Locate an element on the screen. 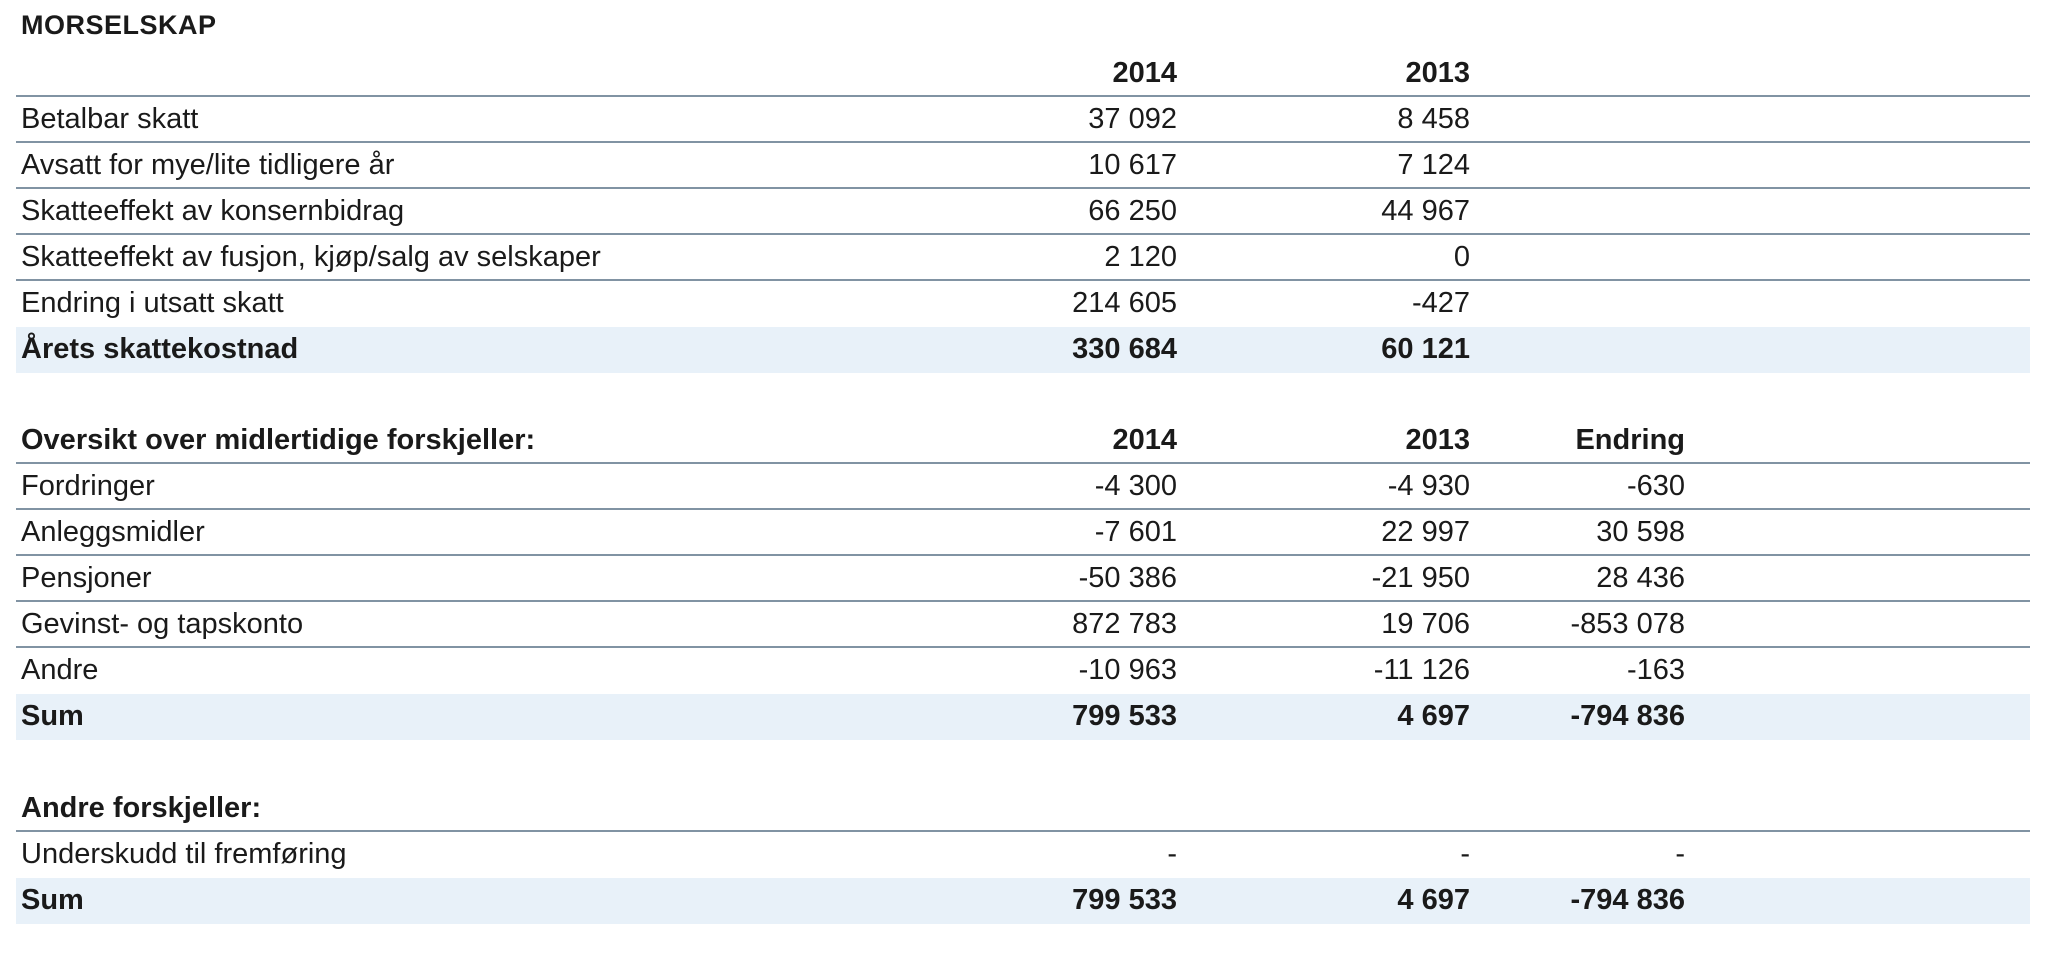 The image size is (2046, 975). row-value-2013: -21 950 is located at coordinates (1420, 578).